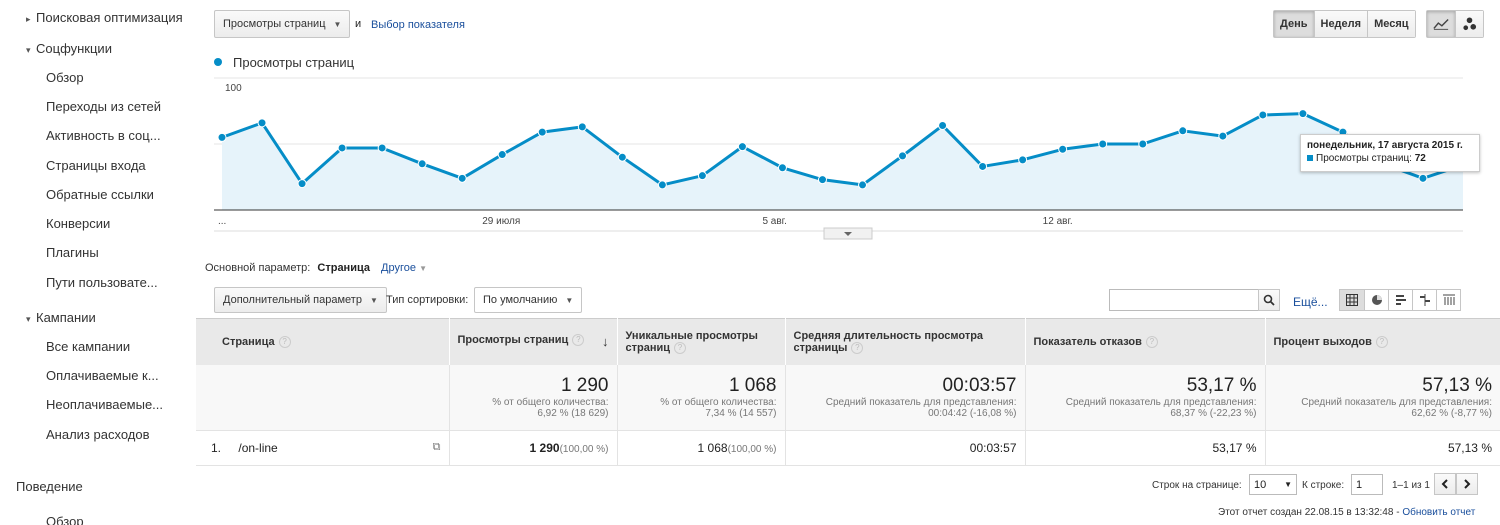 The height and width of the screenshot is (525, 1500). Describe the element at coordinates (316, 268) in the screenshot. I see `primary-dimension: Основной параметр: Страница Другое ▼` at that location.